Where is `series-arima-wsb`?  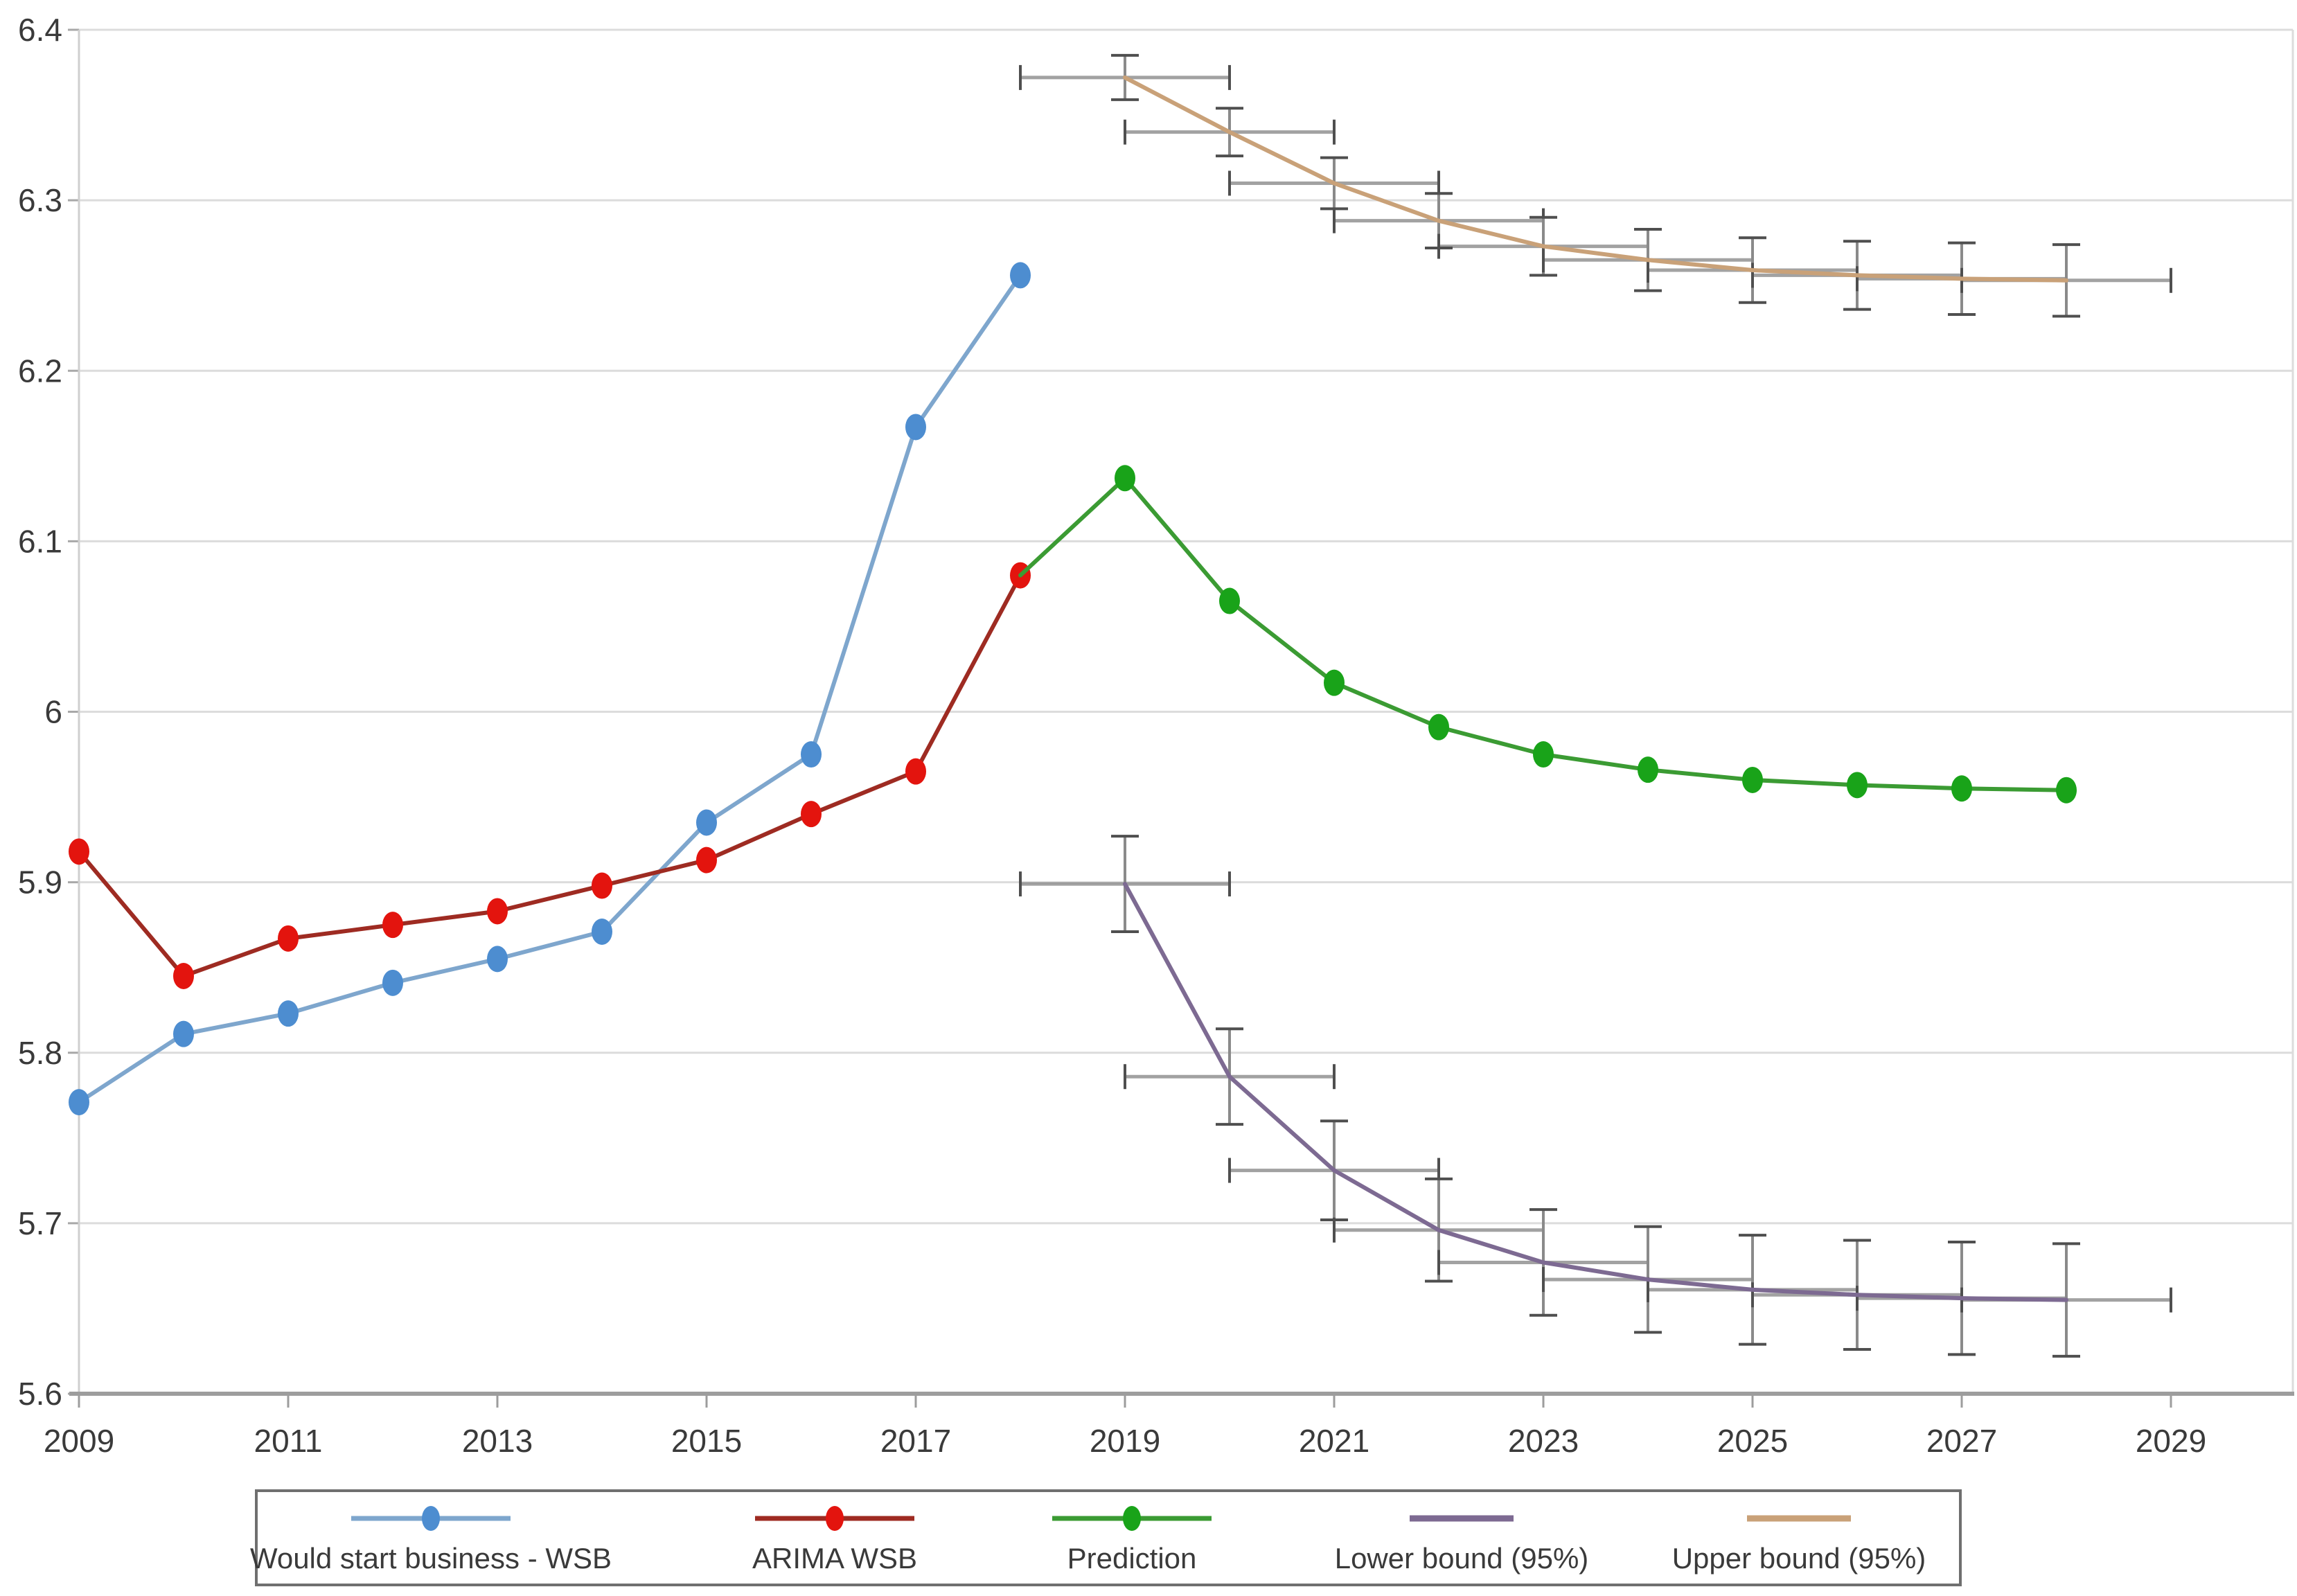
series-arima-wsb is located at coordinates (550, 775).